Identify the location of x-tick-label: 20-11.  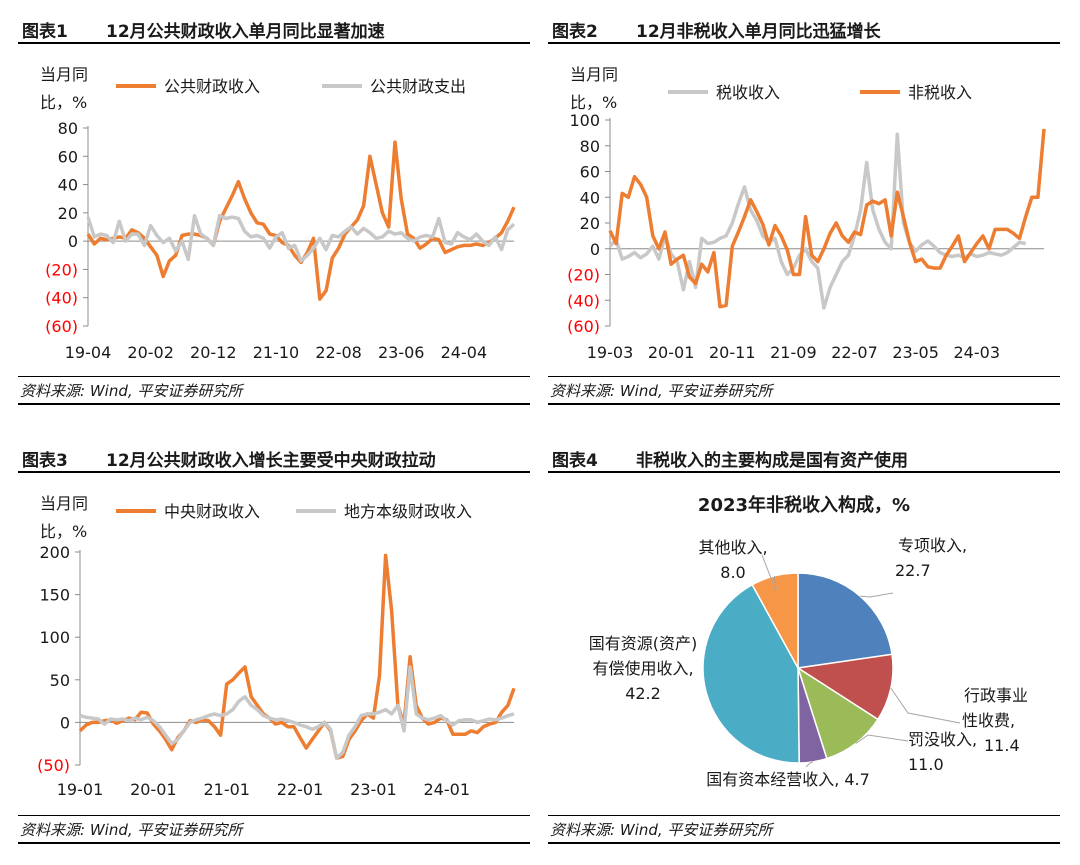
(732, 352).